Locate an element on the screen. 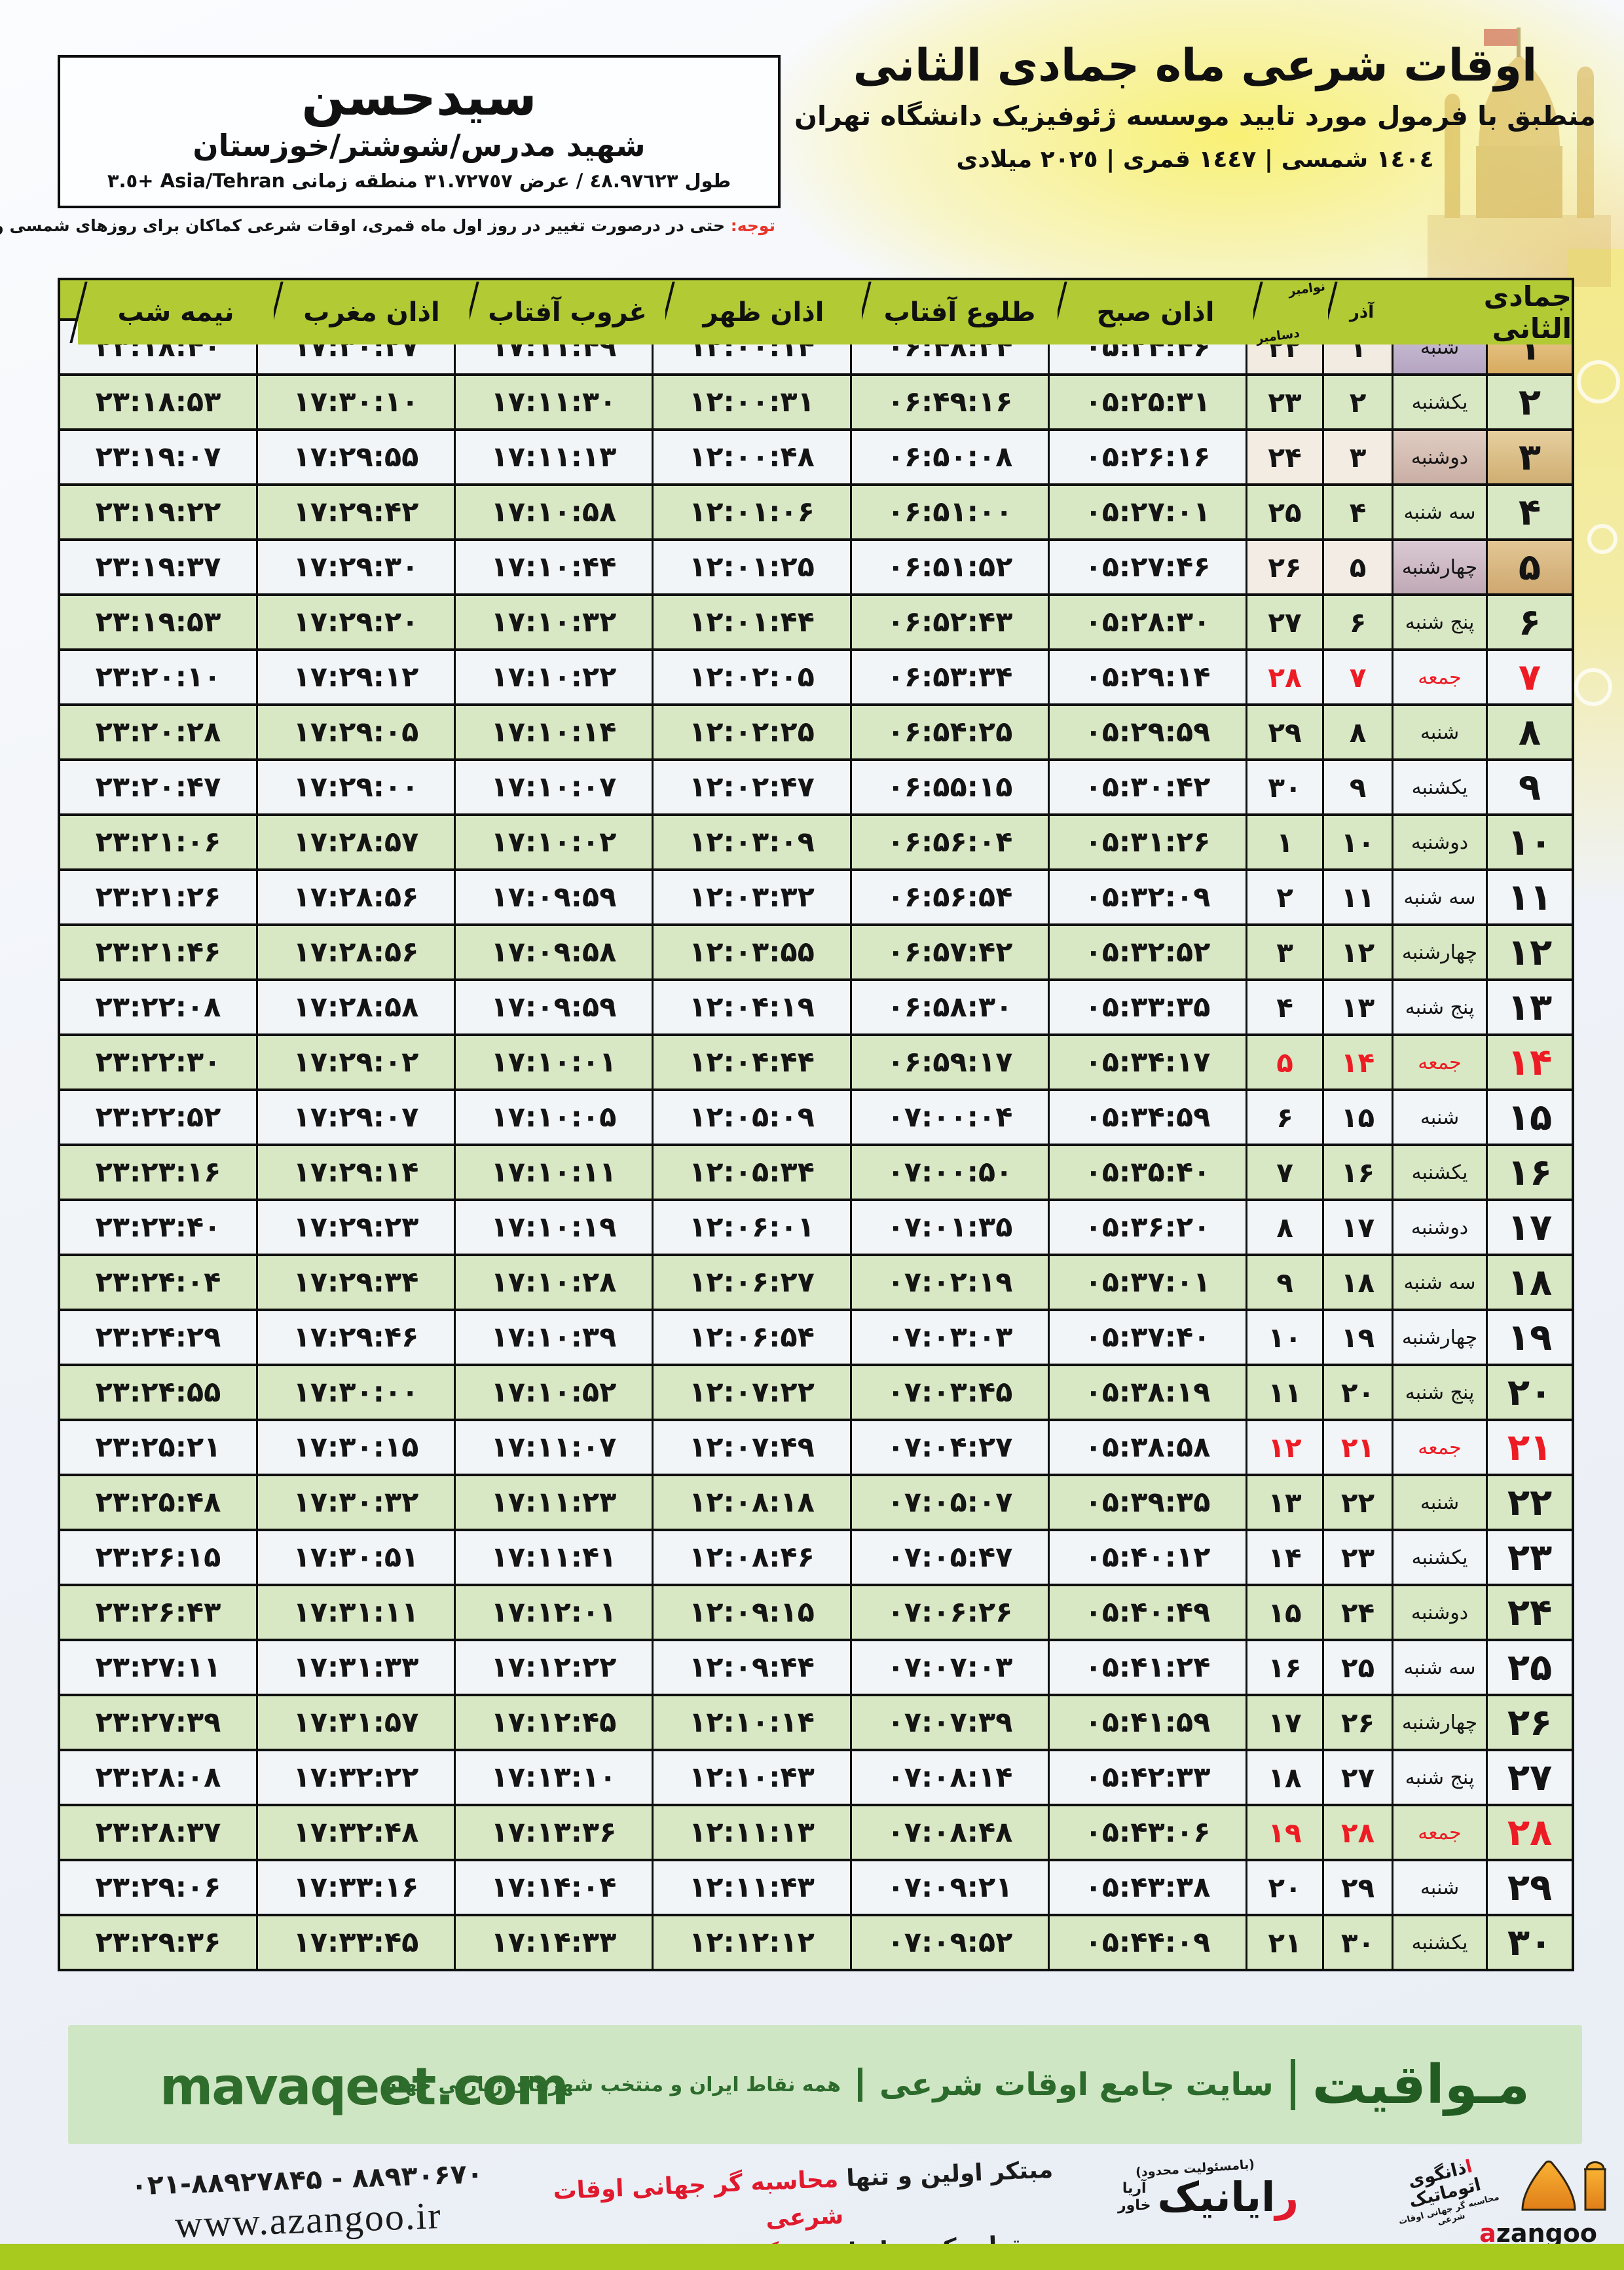 This screenshot has height=2270, width=1624. cell-azan-zohr: ۱۲:۰۱:۴۴ is located at coordinates (752, 622).